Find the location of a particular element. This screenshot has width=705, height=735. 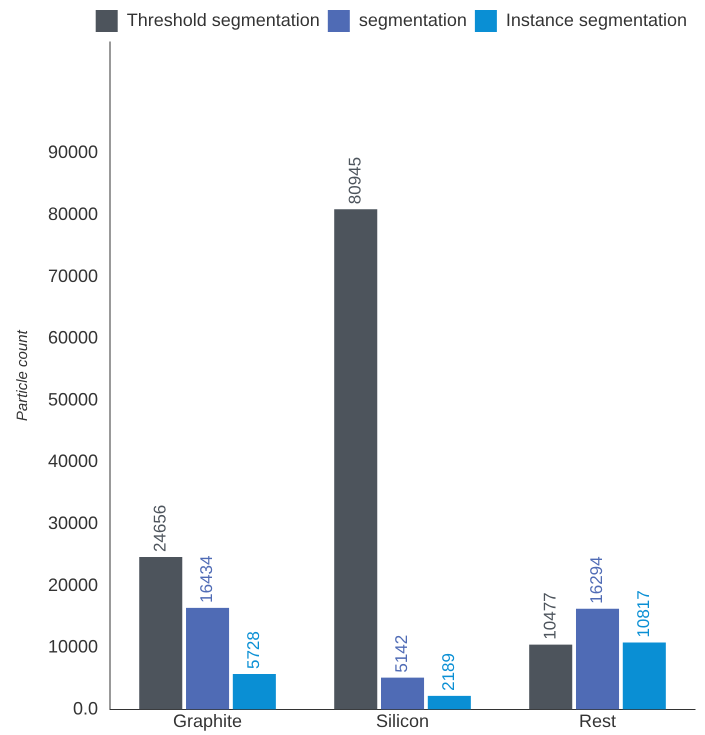

legend-label: Instance segmentation is located at coordinates (597, 20).